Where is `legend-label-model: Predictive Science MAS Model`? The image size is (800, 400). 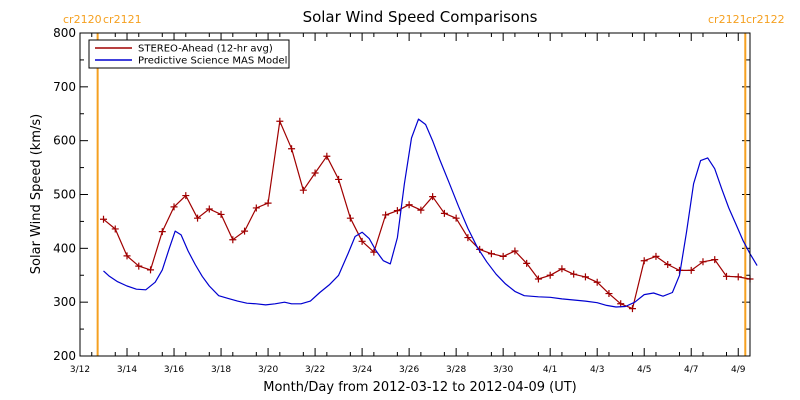
legend-label-model: Predictive Science MAS Model is located at coordinates (212, 61).